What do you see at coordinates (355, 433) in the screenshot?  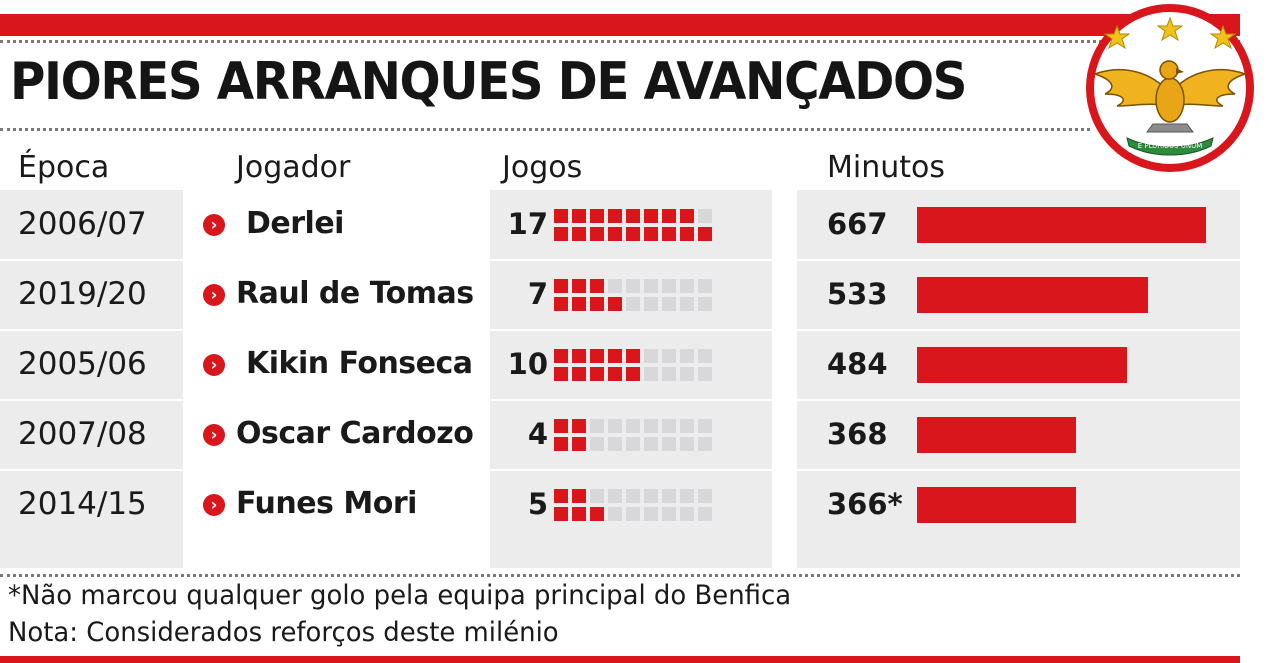 I see `cell-jogador: Oscar Cardozo` at bounding box center [355, 433].